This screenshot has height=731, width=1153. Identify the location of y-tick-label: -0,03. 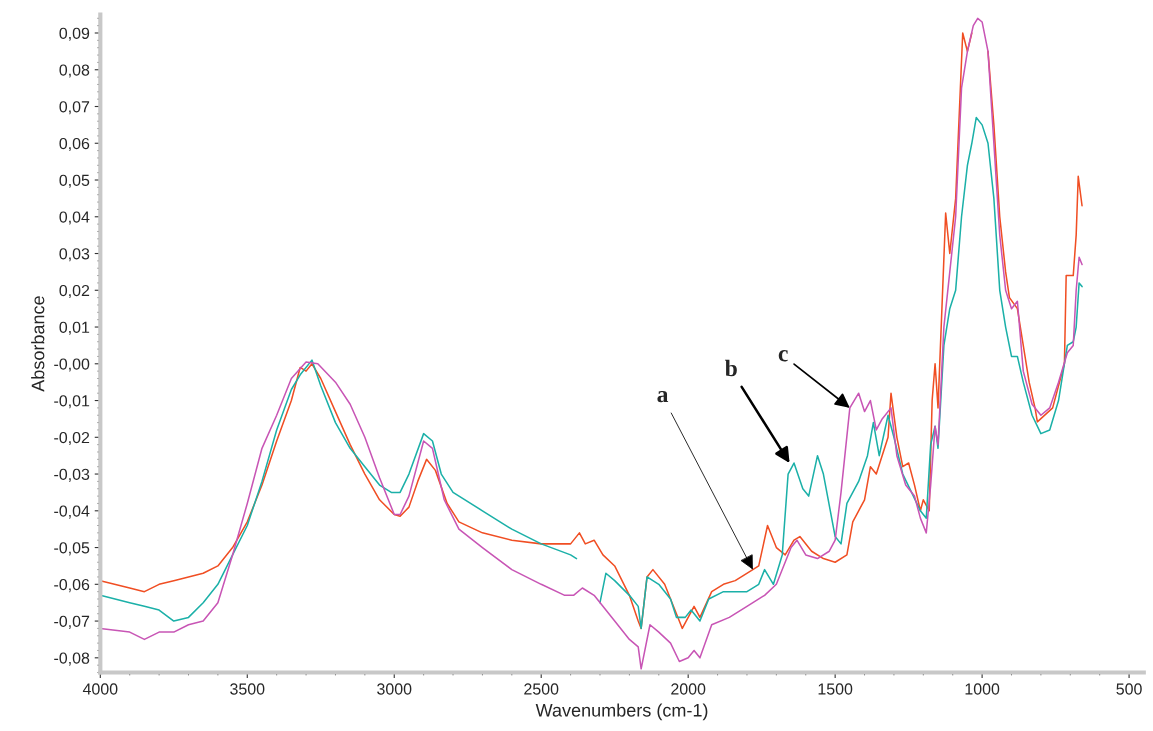
(72, 475).